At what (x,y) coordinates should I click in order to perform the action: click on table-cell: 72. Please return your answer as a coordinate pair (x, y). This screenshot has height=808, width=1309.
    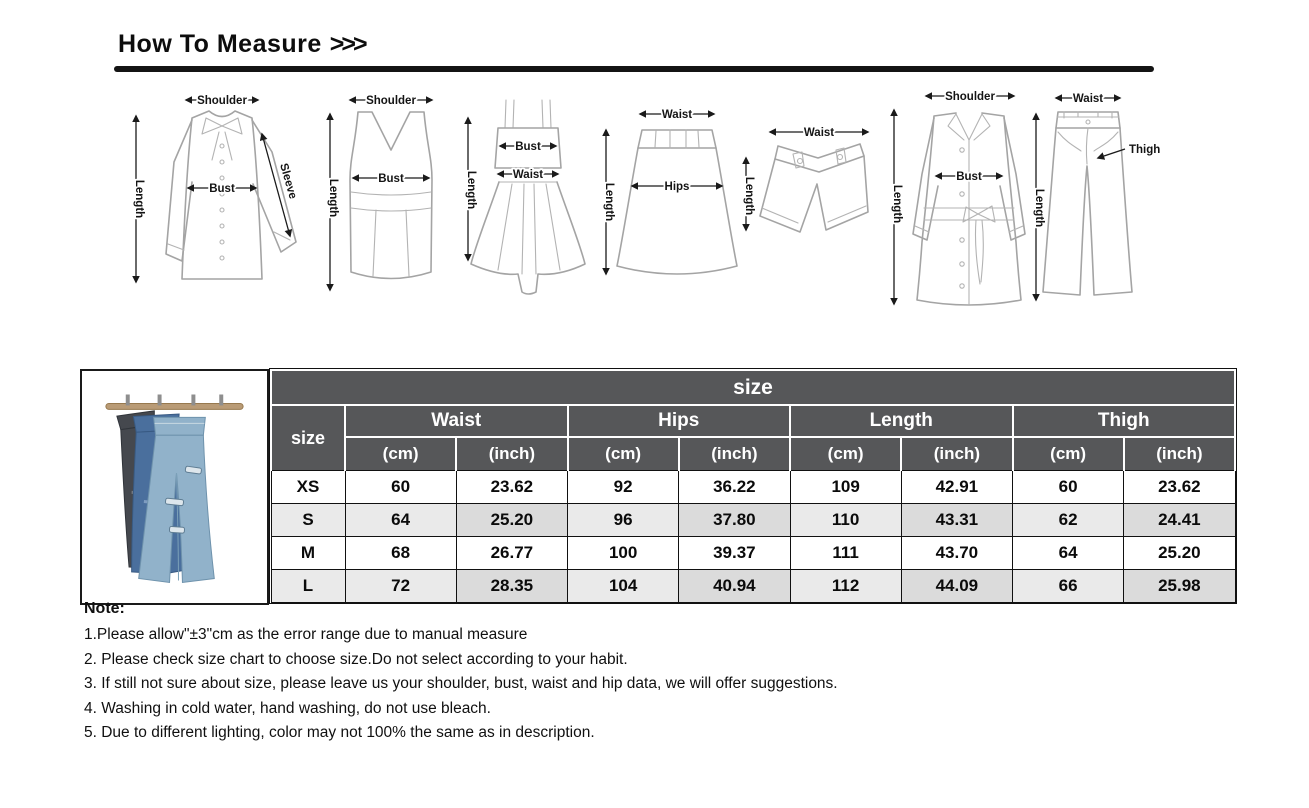
    Looking at the image, I should click on (400, 586).